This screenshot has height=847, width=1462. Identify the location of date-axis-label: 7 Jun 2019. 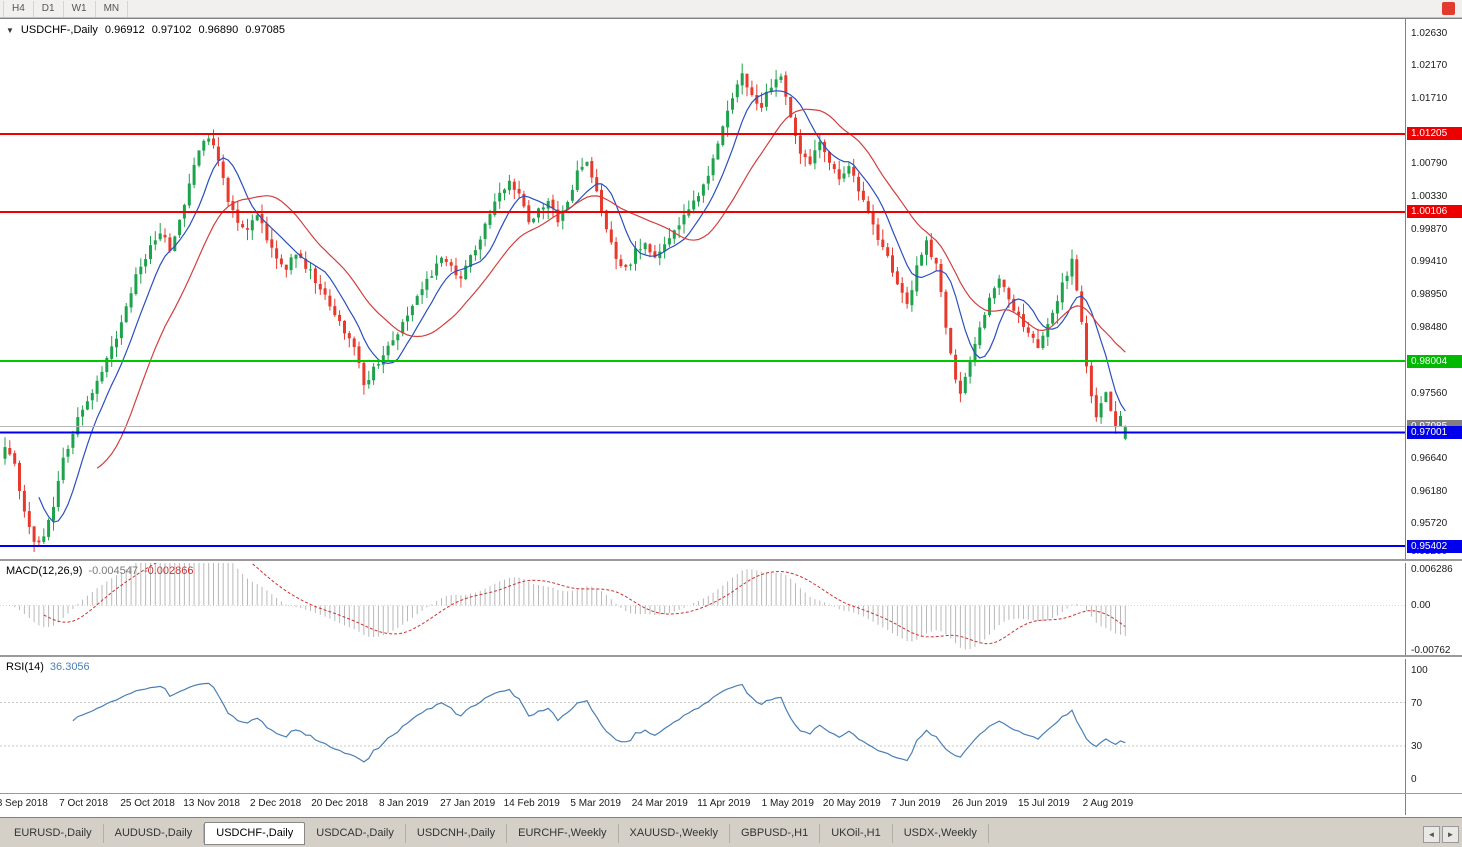
(916, 803).